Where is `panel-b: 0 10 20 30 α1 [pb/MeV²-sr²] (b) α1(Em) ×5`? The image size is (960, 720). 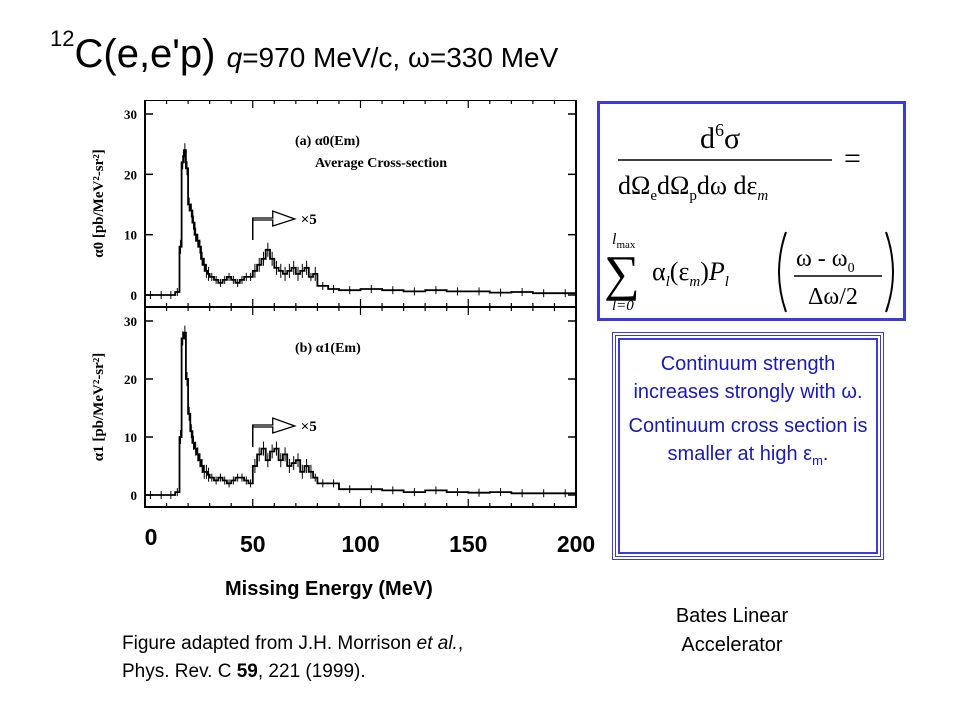
panel-b: 0 10 20 30 α1 [pb/MeV²-sr²] (b) α1(Em) ×5 is located at coordinates (334, 407).